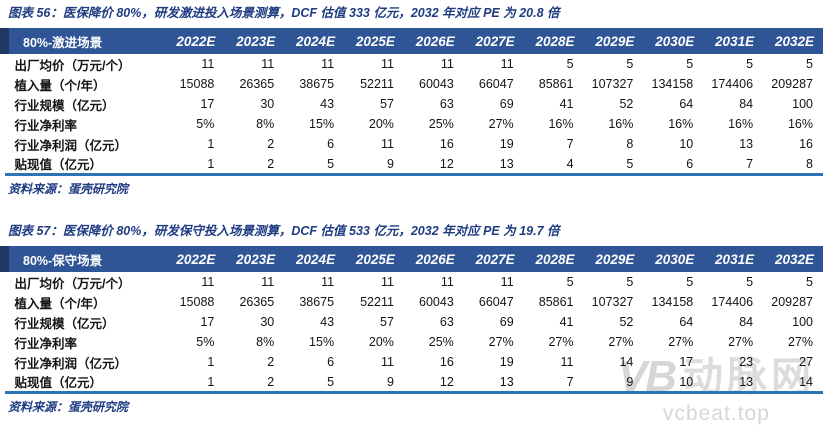  What do you see at coordinates (314, 259) in the screenshot?
I see `year-column-header: 2024E` at bounding box center [314, 259].